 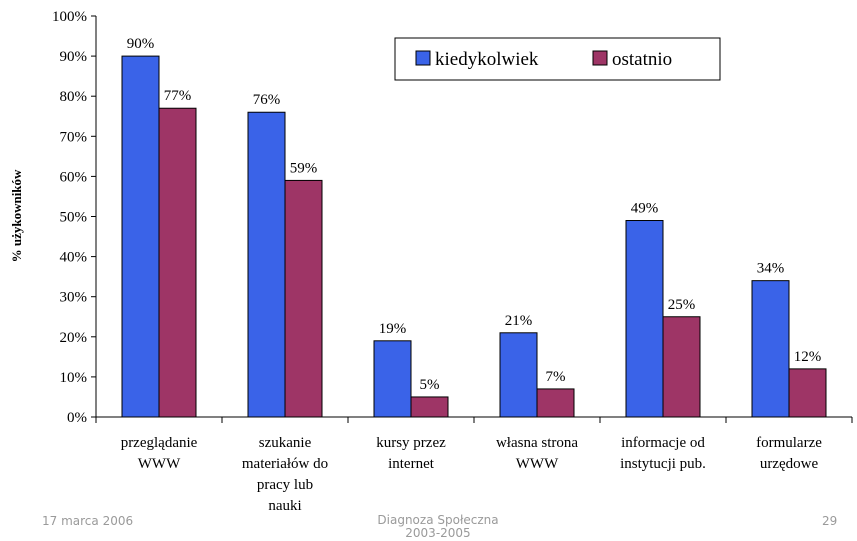 I want to click on data-label: 77%, so click(x=178, y=96).